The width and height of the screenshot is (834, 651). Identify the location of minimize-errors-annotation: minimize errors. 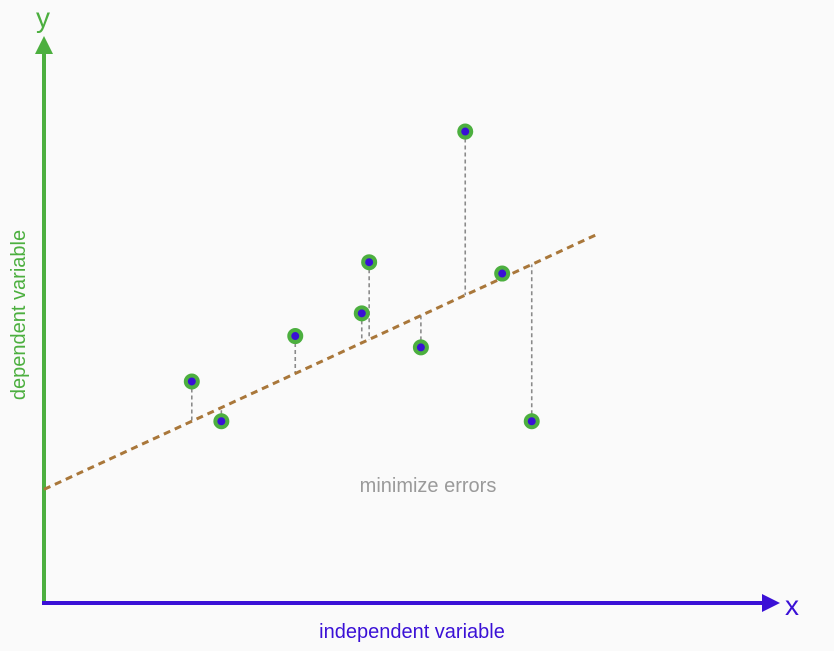
(428, 486).